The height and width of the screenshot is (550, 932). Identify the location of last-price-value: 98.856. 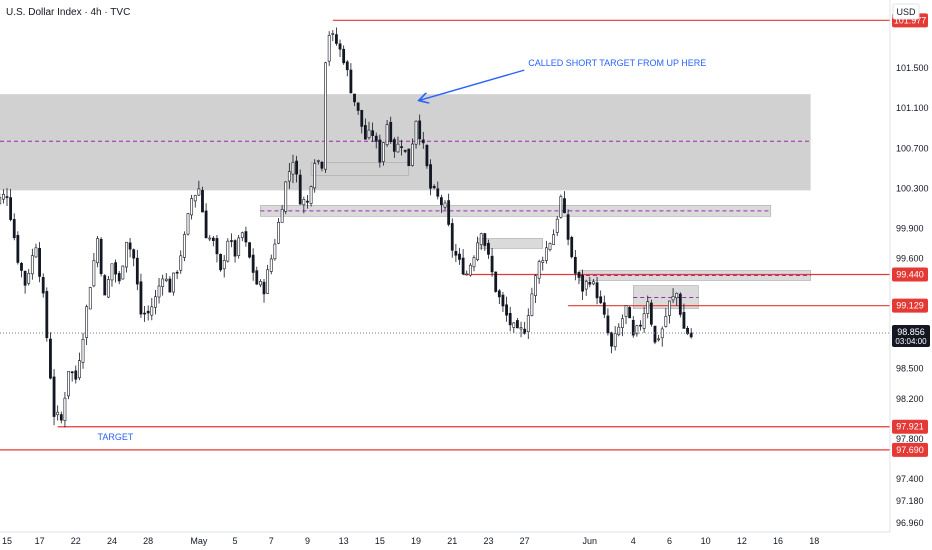
(911, 332).